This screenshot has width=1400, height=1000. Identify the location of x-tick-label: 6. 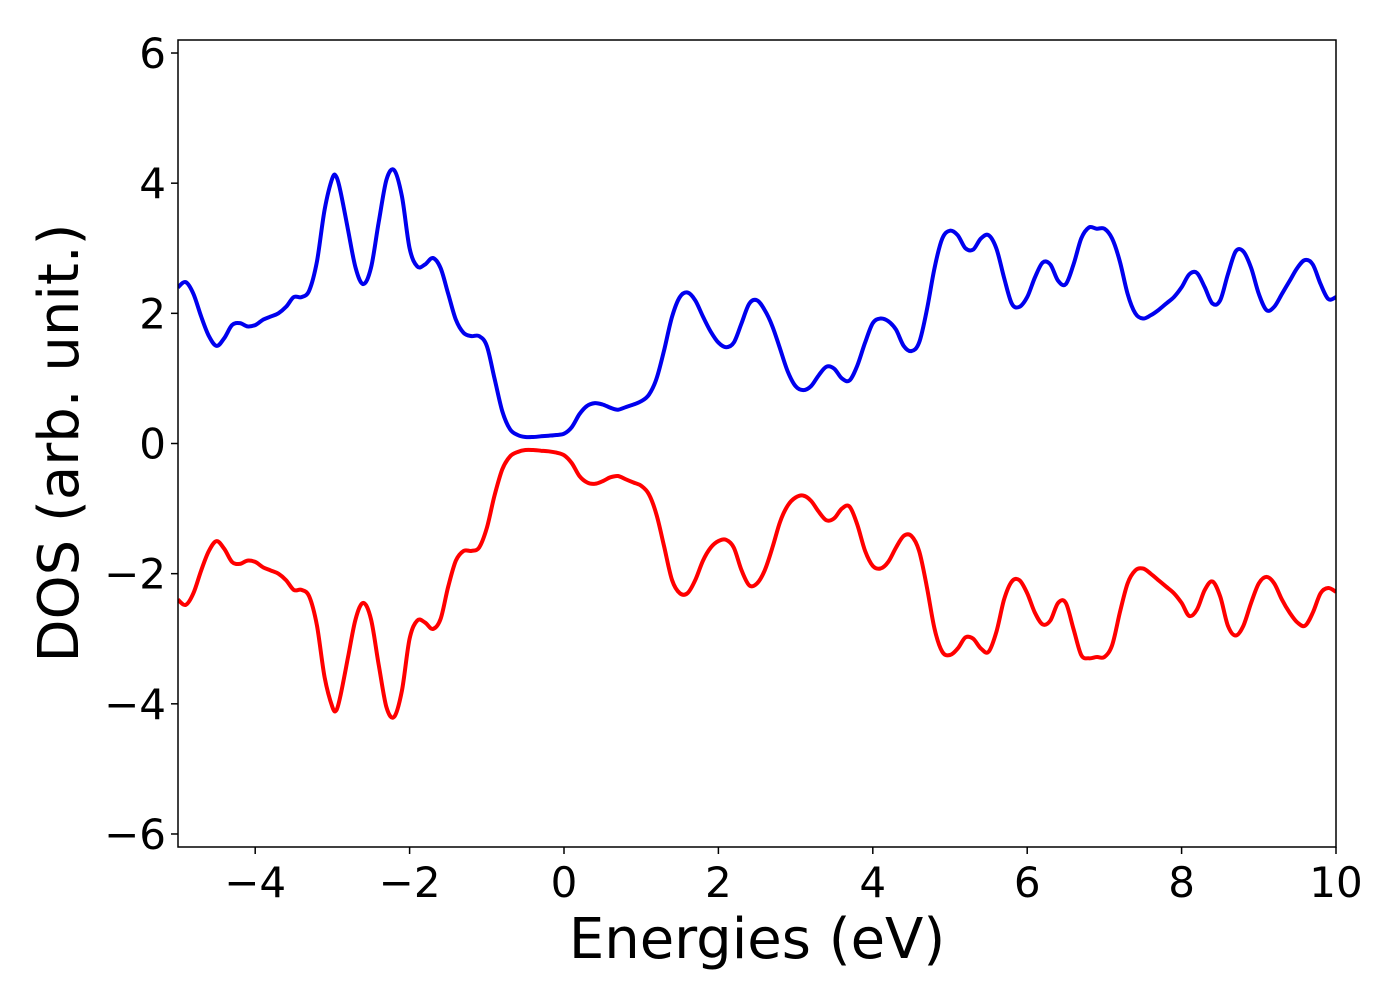
(1027, 882).